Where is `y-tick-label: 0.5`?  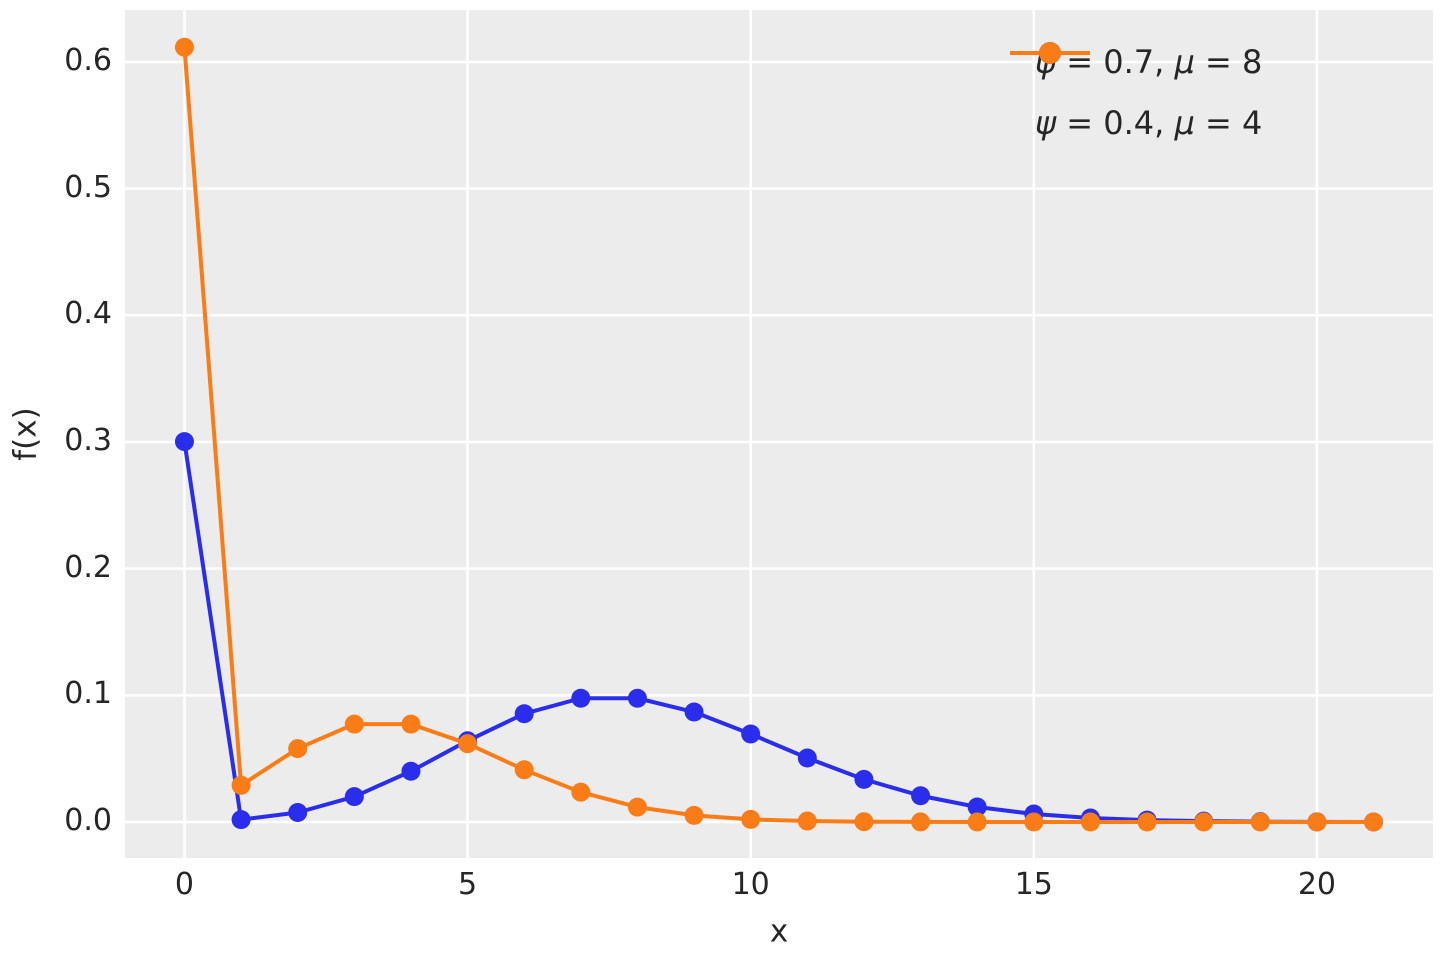
y-tick-label: 0.5 is located at coordinates (88, 187).